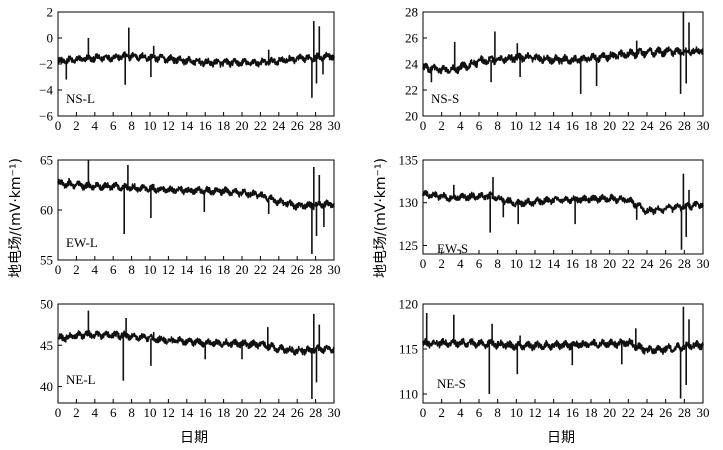  I want to click on y-tick-label: 135, so click(409, 160).